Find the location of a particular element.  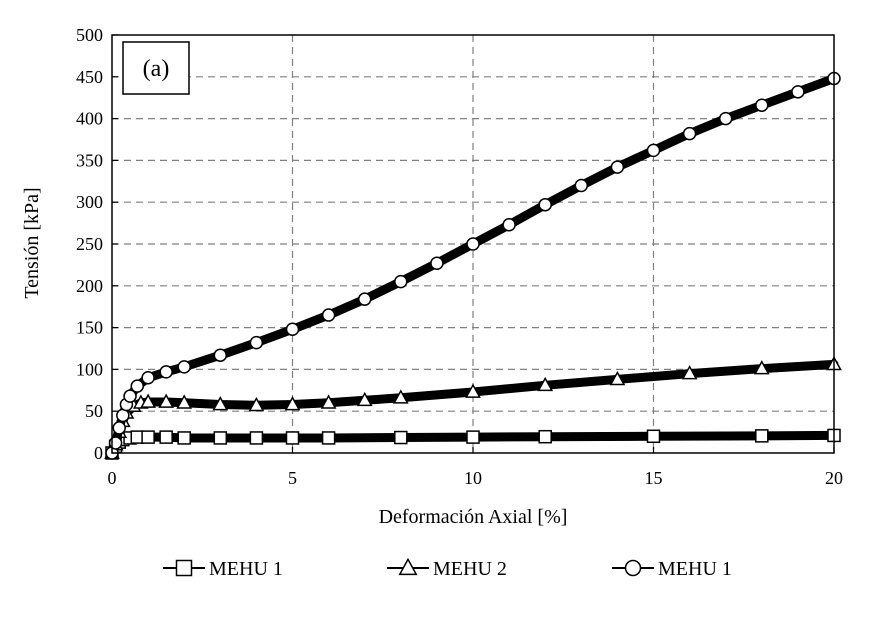

x-axis-title: Deformación Axial [%] is located at coordinates (473, 517).